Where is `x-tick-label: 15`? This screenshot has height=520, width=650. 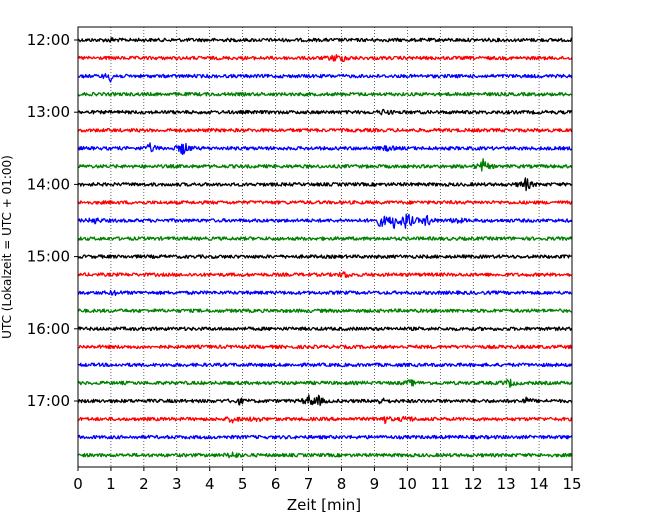
x-tick-label: 15 is located at coordinates (571, 484).